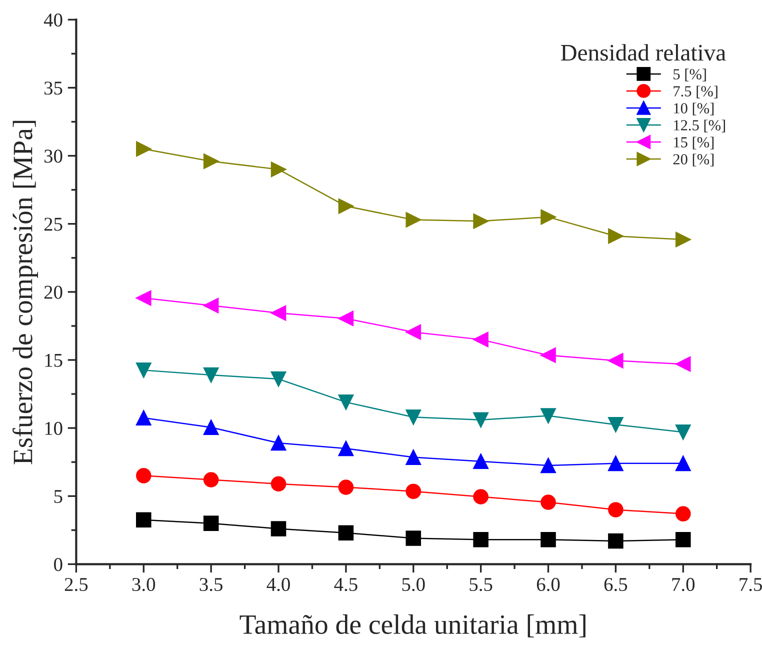 This screenshot has width=762, height=656. What do you see at coordinates (751, 585) in the screenshot?
I see `x-tick-label: 7.5` at bounding box center [751, 585].